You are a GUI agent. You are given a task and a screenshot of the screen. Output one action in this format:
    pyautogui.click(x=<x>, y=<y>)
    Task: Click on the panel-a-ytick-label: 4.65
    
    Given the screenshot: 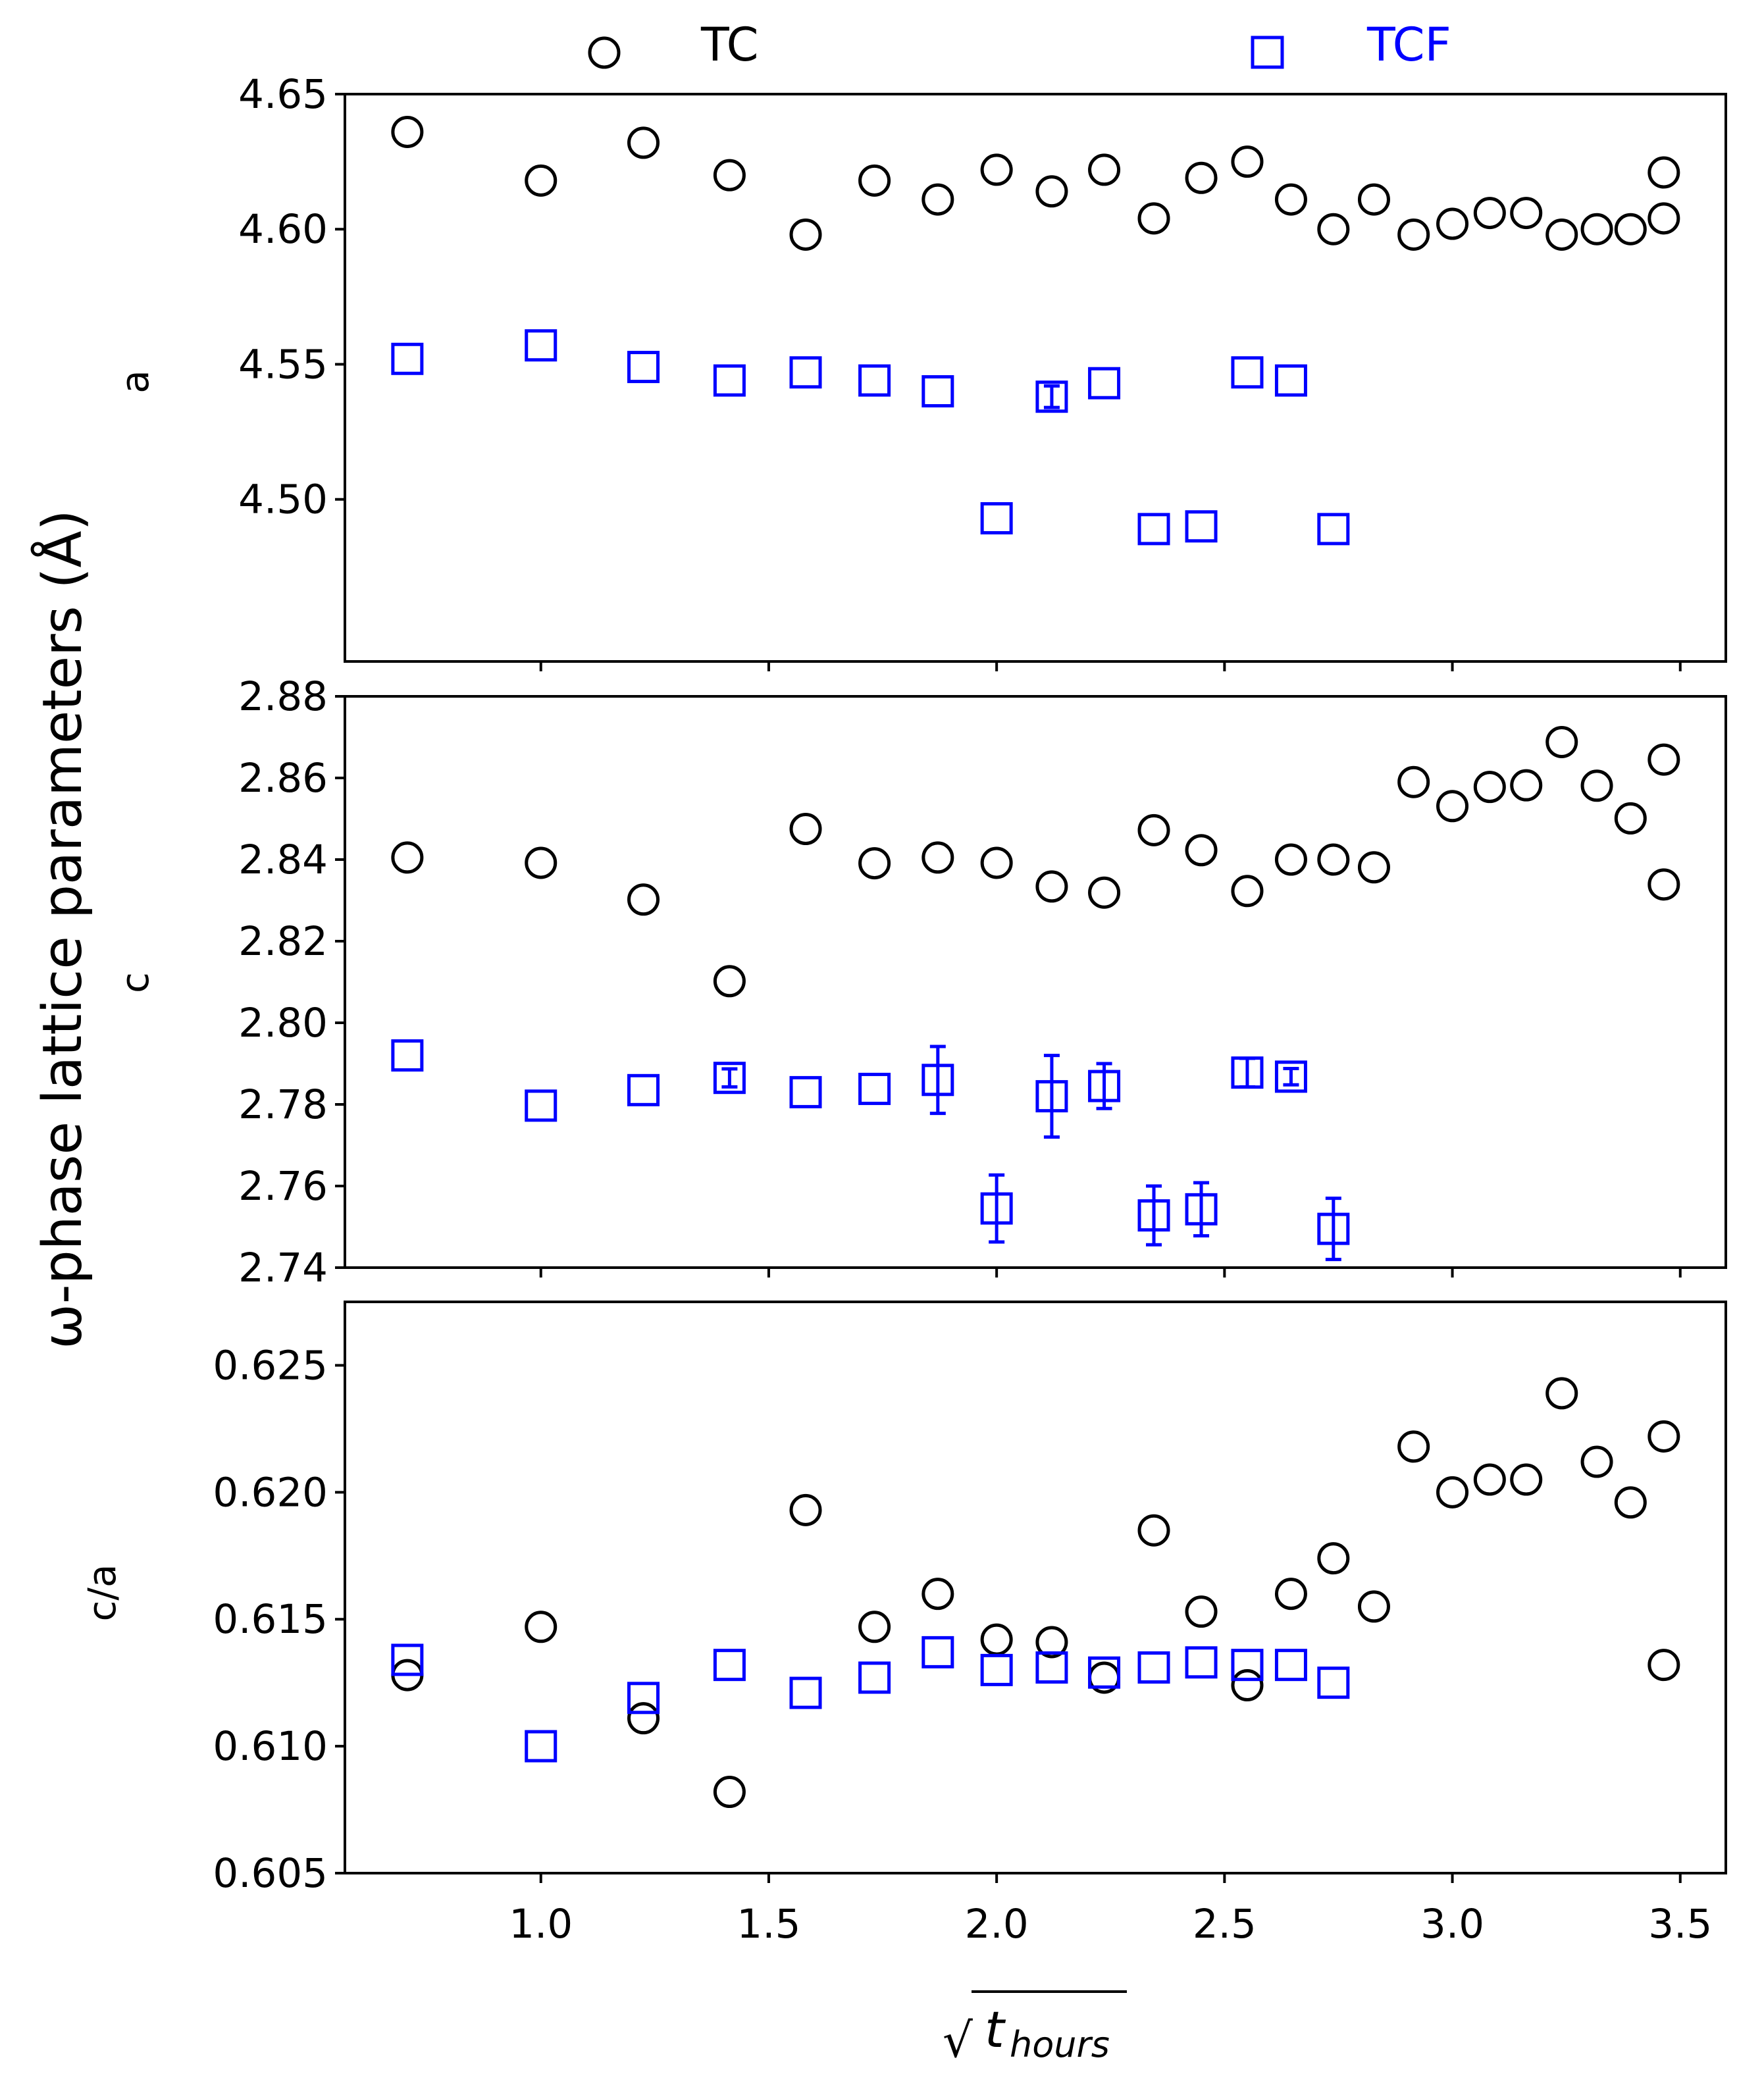 What is the action you would take?
    pyautogui.click(x=283, y=94)
    